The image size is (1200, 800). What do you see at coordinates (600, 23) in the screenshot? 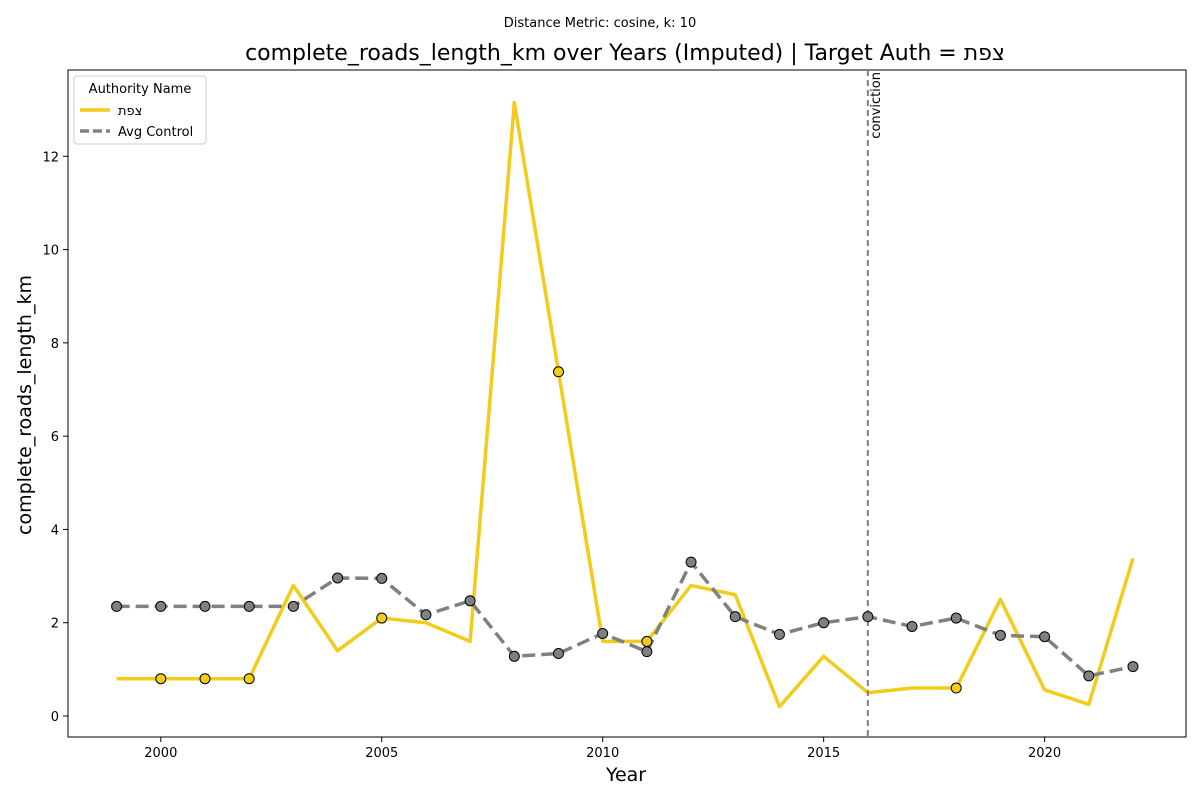
I see `chart-suptitle: Distance Metric: cosine, k: 10` at bounding box center [600, 23].